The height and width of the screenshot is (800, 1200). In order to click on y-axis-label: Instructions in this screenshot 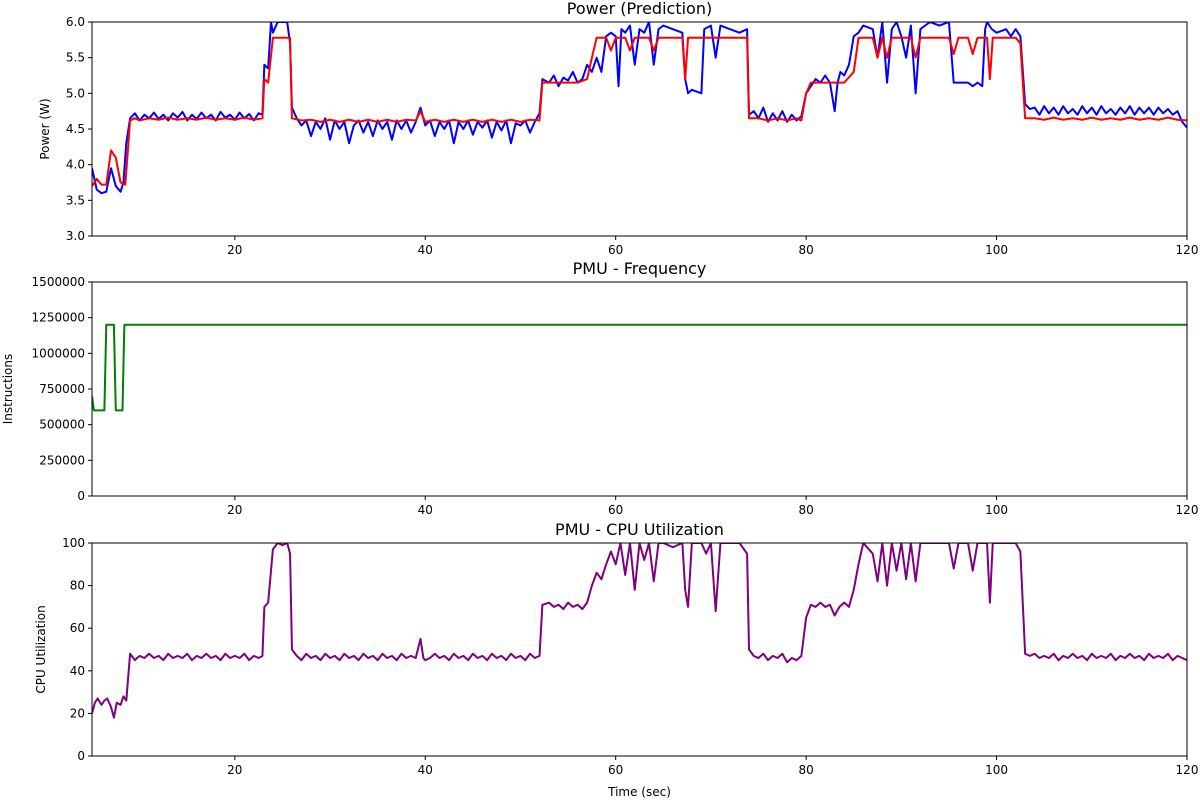, I will do `click(8, 389)`.